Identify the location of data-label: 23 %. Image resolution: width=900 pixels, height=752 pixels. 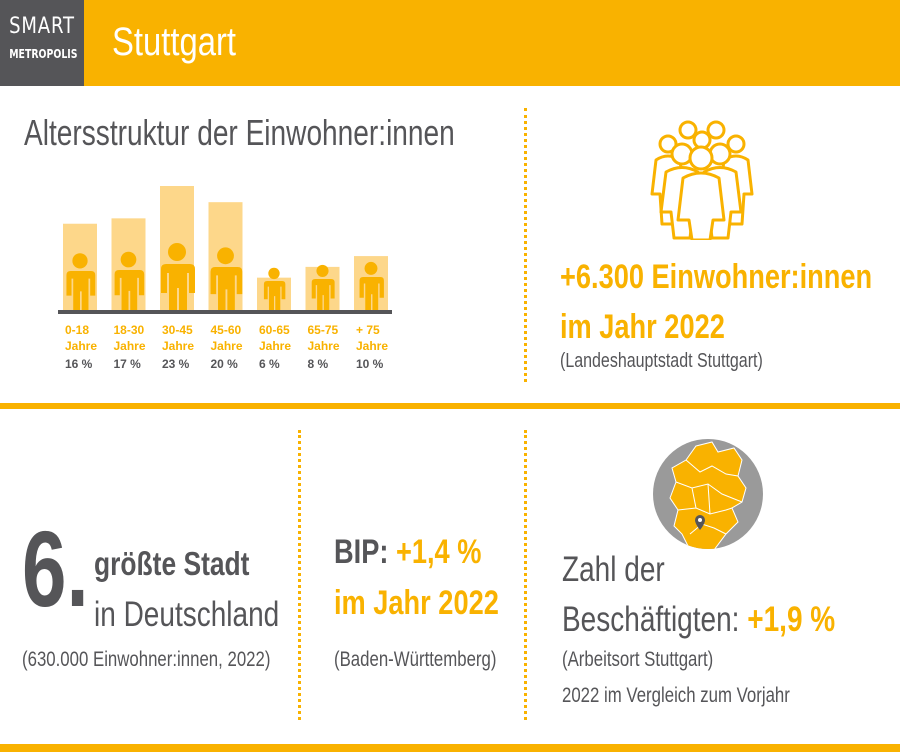
(176, 364).